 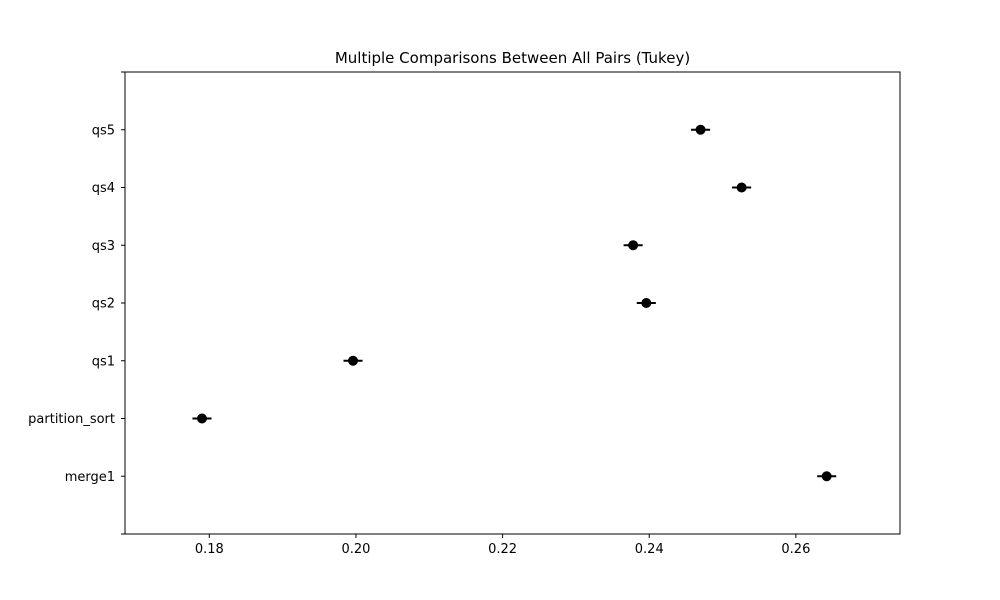 I want to click on x-tick-label: 0.20, so click(x=355, y=549).